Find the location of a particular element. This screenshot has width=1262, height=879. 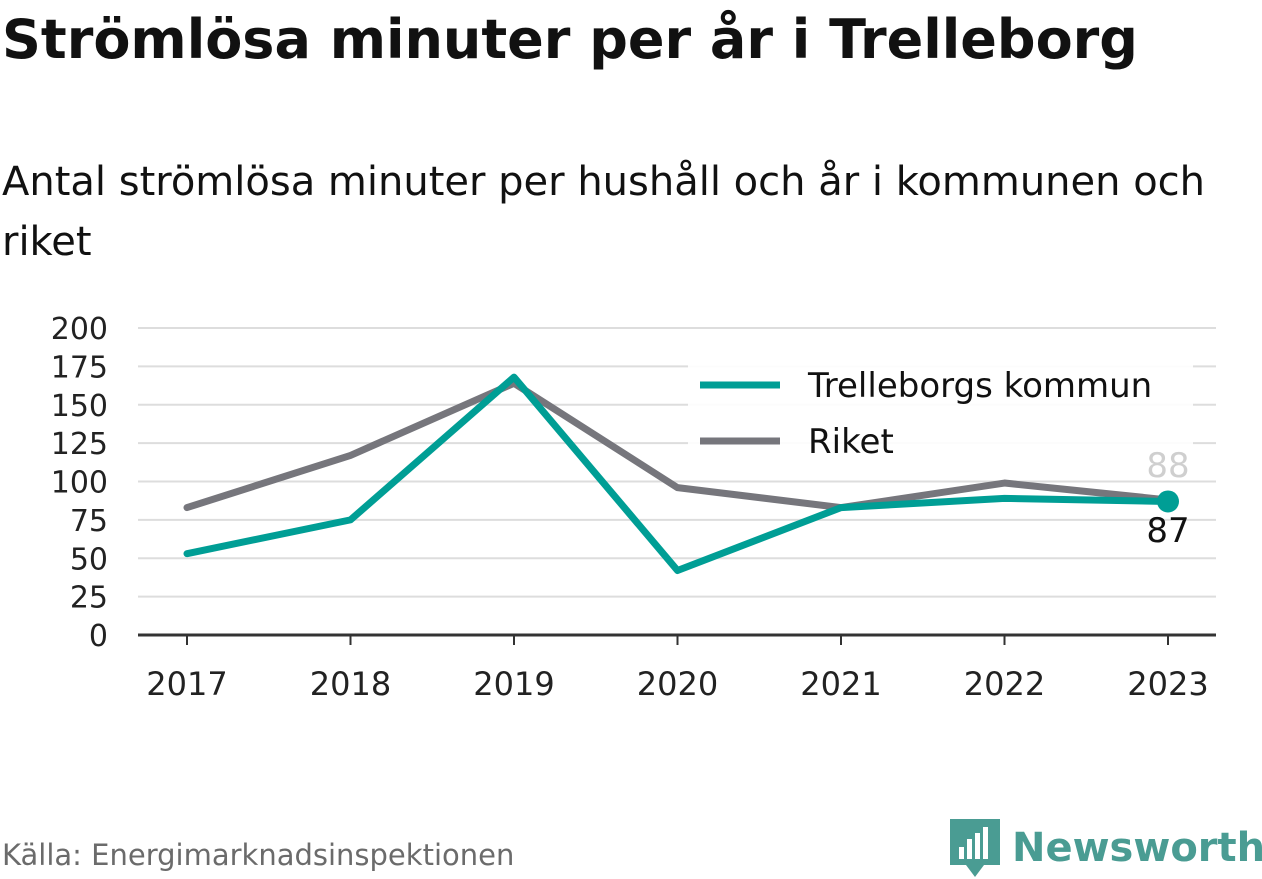

x-tick-label: 2023 is located at coordinates (1167, 684).